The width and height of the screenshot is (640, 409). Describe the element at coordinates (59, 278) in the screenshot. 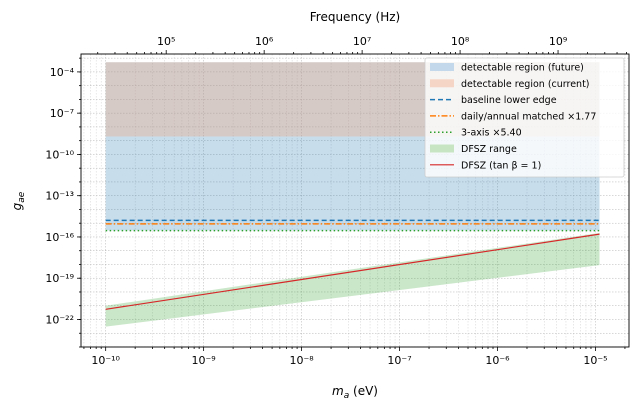

I see `y-tick-label: 10⁻¹⁹` at that location.